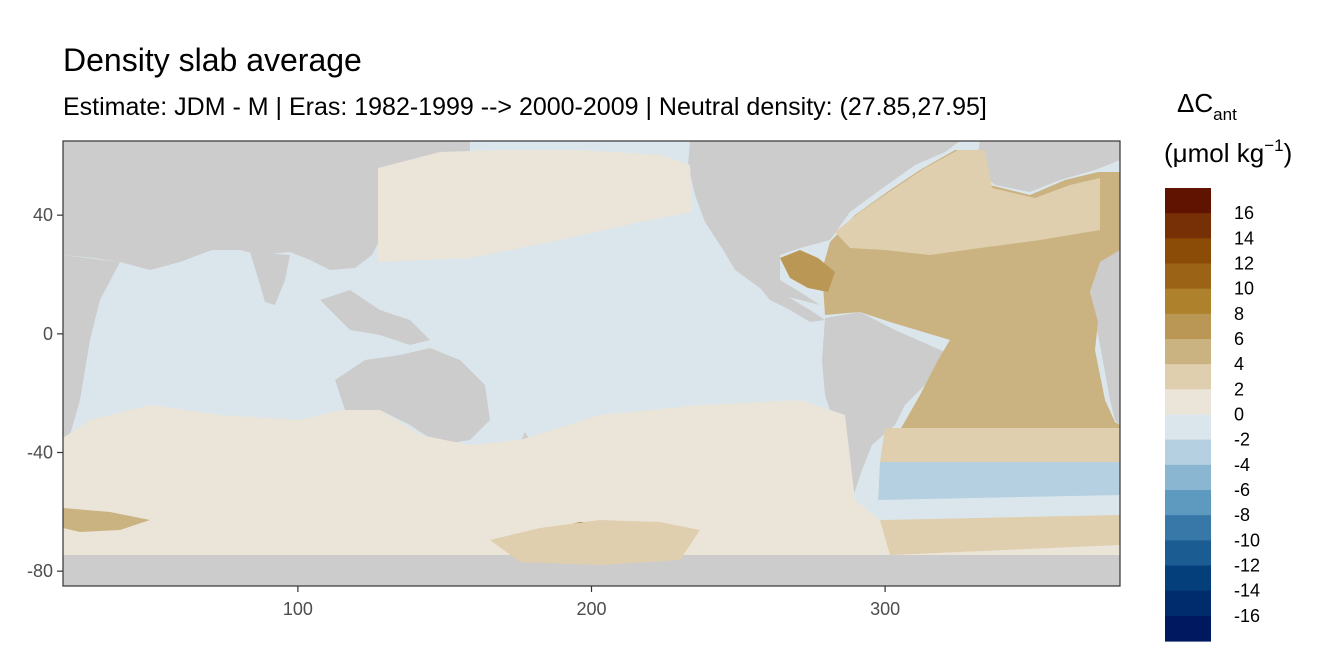 Image resolution: width=1344 pixels, height=672 pixels. Describe the element at coordinates (40, 571) in the screenshot. I see `y-tick-label: -80` at that location.